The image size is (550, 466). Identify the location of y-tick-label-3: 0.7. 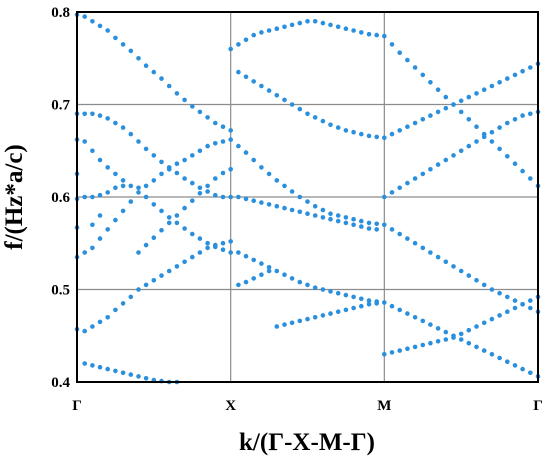
(60, 106).